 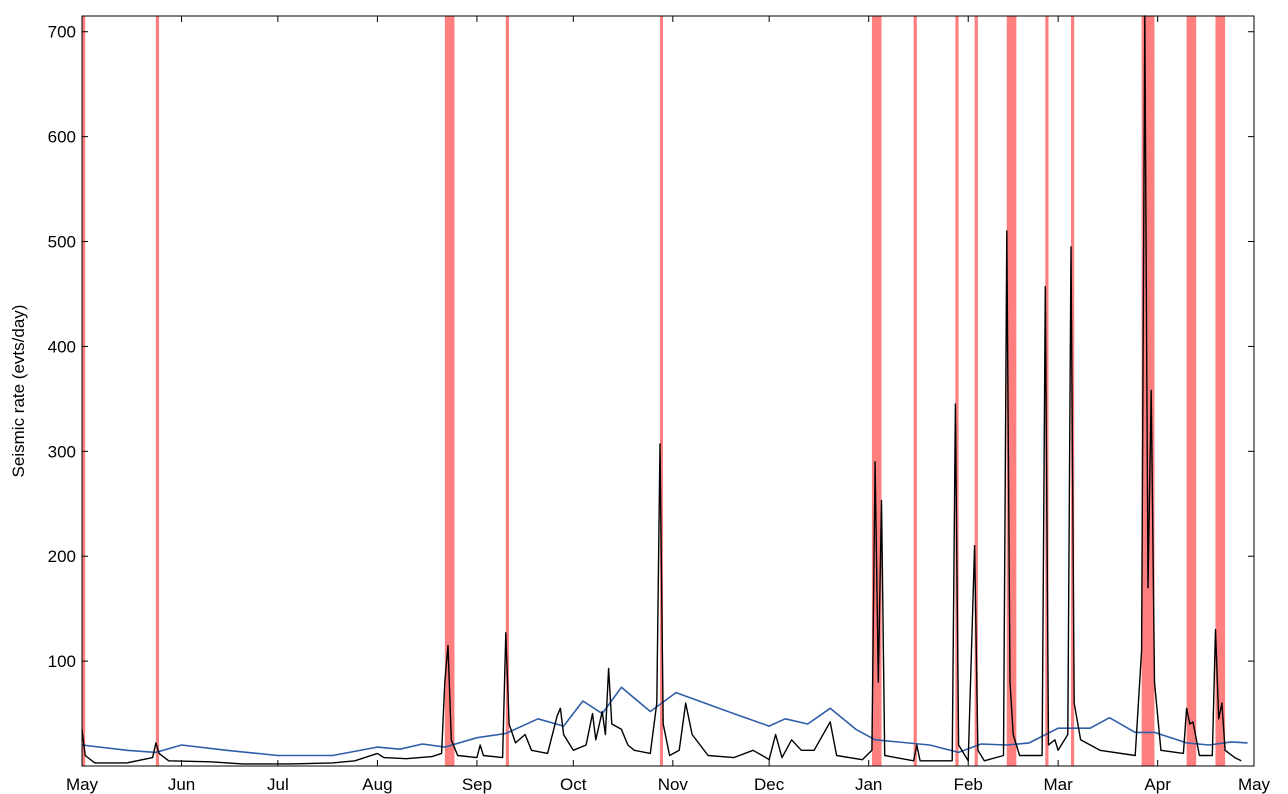 I want to click on x-tick-label-5: Oct, so click(x=573, y=784).